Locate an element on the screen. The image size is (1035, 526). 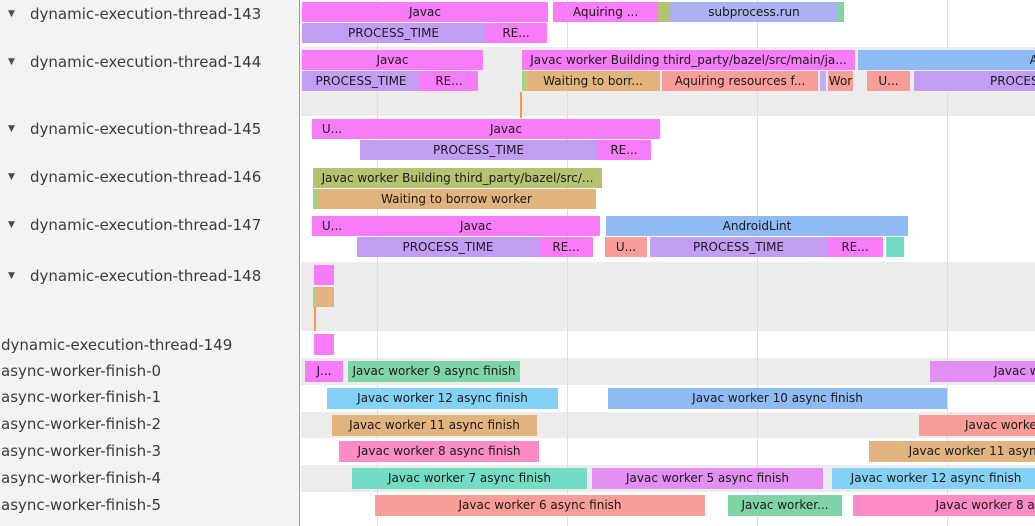
trace-event-bar-subprocess-run: subprocess.run is located at coordinates (754, 12).